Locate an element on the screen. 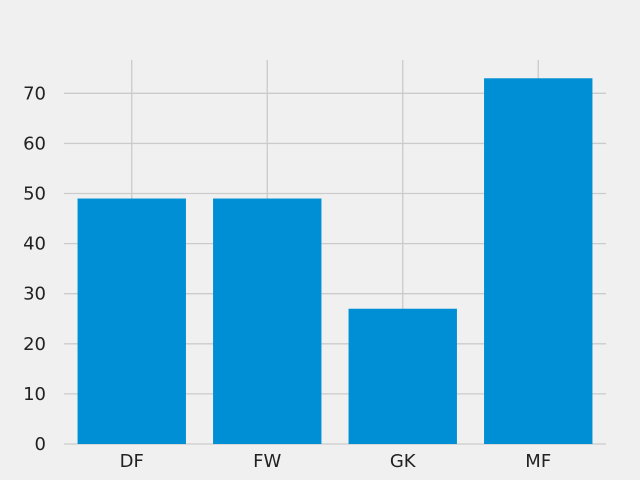 The width and height of the screenshot is (640, 480). y-axis-tick-labels: 0 10 20 30 40 50 60 70 is located at coordinates (34, 269).